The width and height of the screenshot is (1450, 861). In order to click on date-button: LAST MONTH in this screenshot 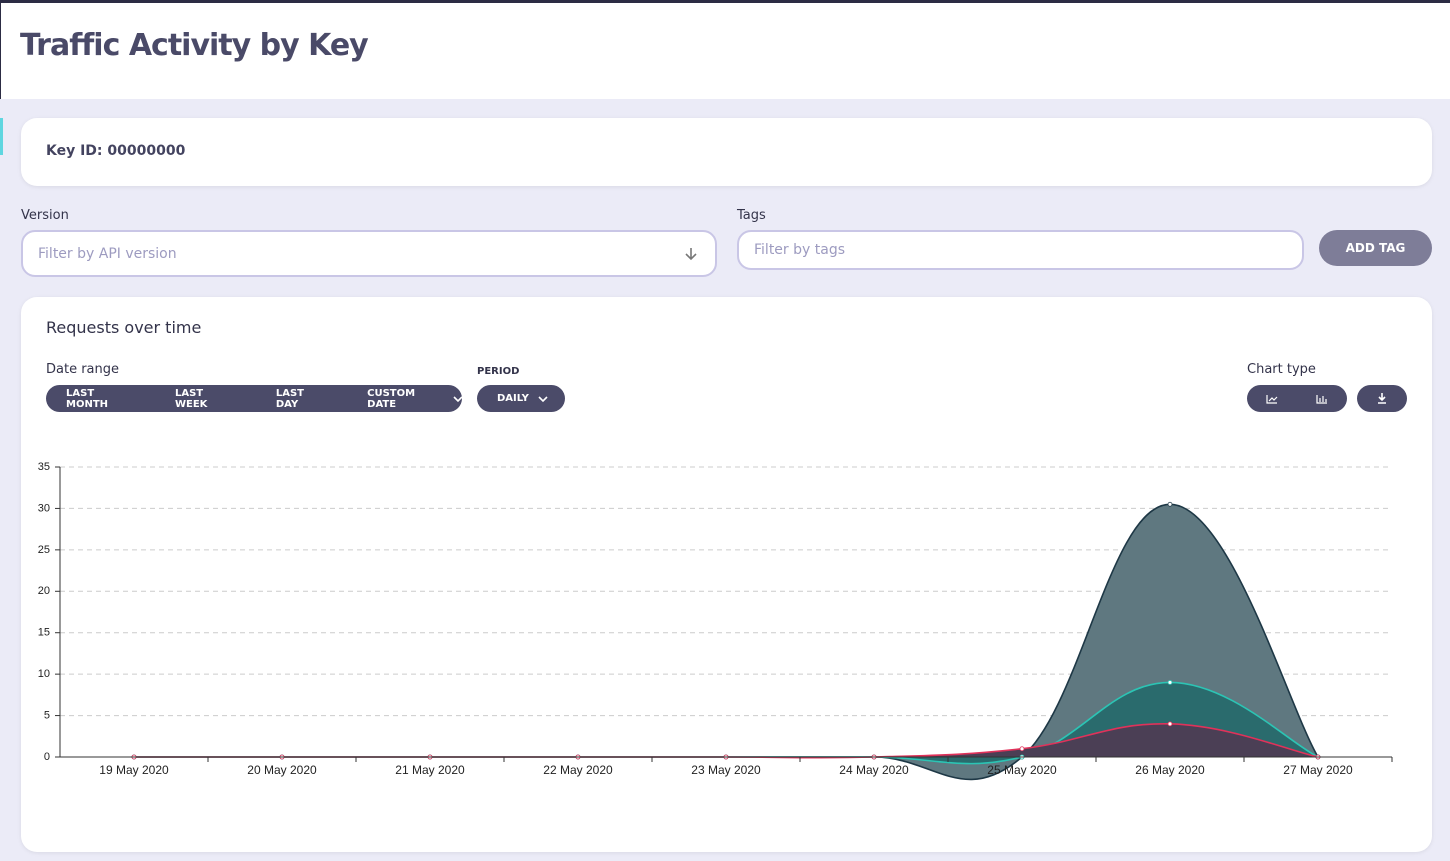, I will do `click(87, 398)`.